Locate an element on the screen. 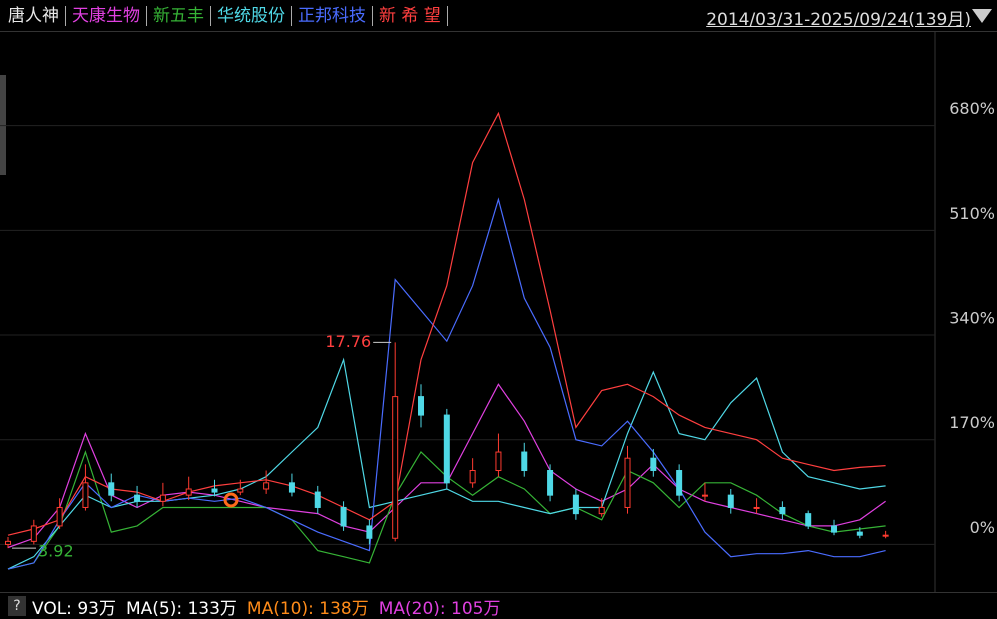  legend-item: 新 希 望 is located at coordinates (410, 15).